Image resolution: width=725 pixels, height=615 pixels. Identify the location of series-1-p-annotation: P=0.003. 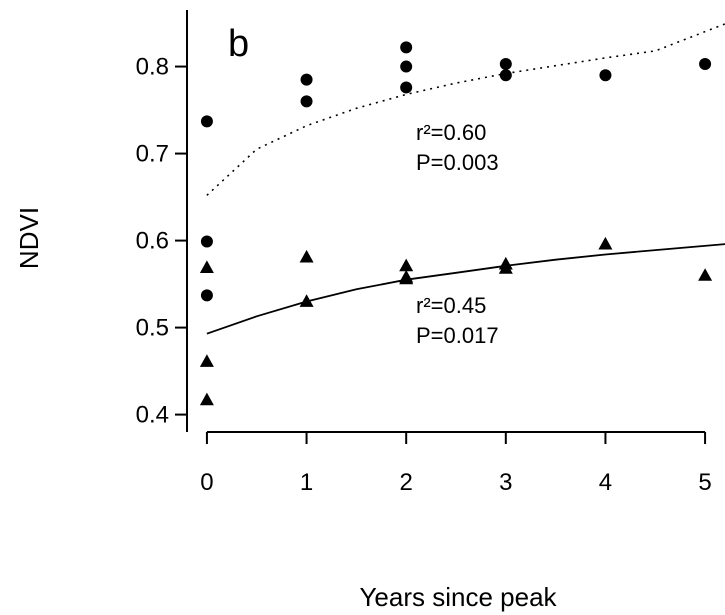
(457, 162).